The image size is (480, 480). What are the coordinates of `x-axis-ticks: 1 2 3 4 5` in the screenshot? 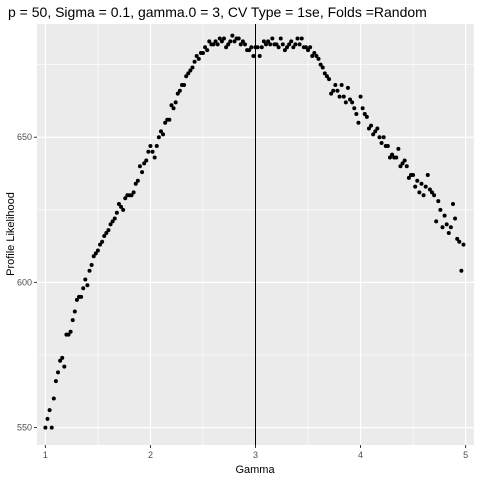 It's located at (255, 452).